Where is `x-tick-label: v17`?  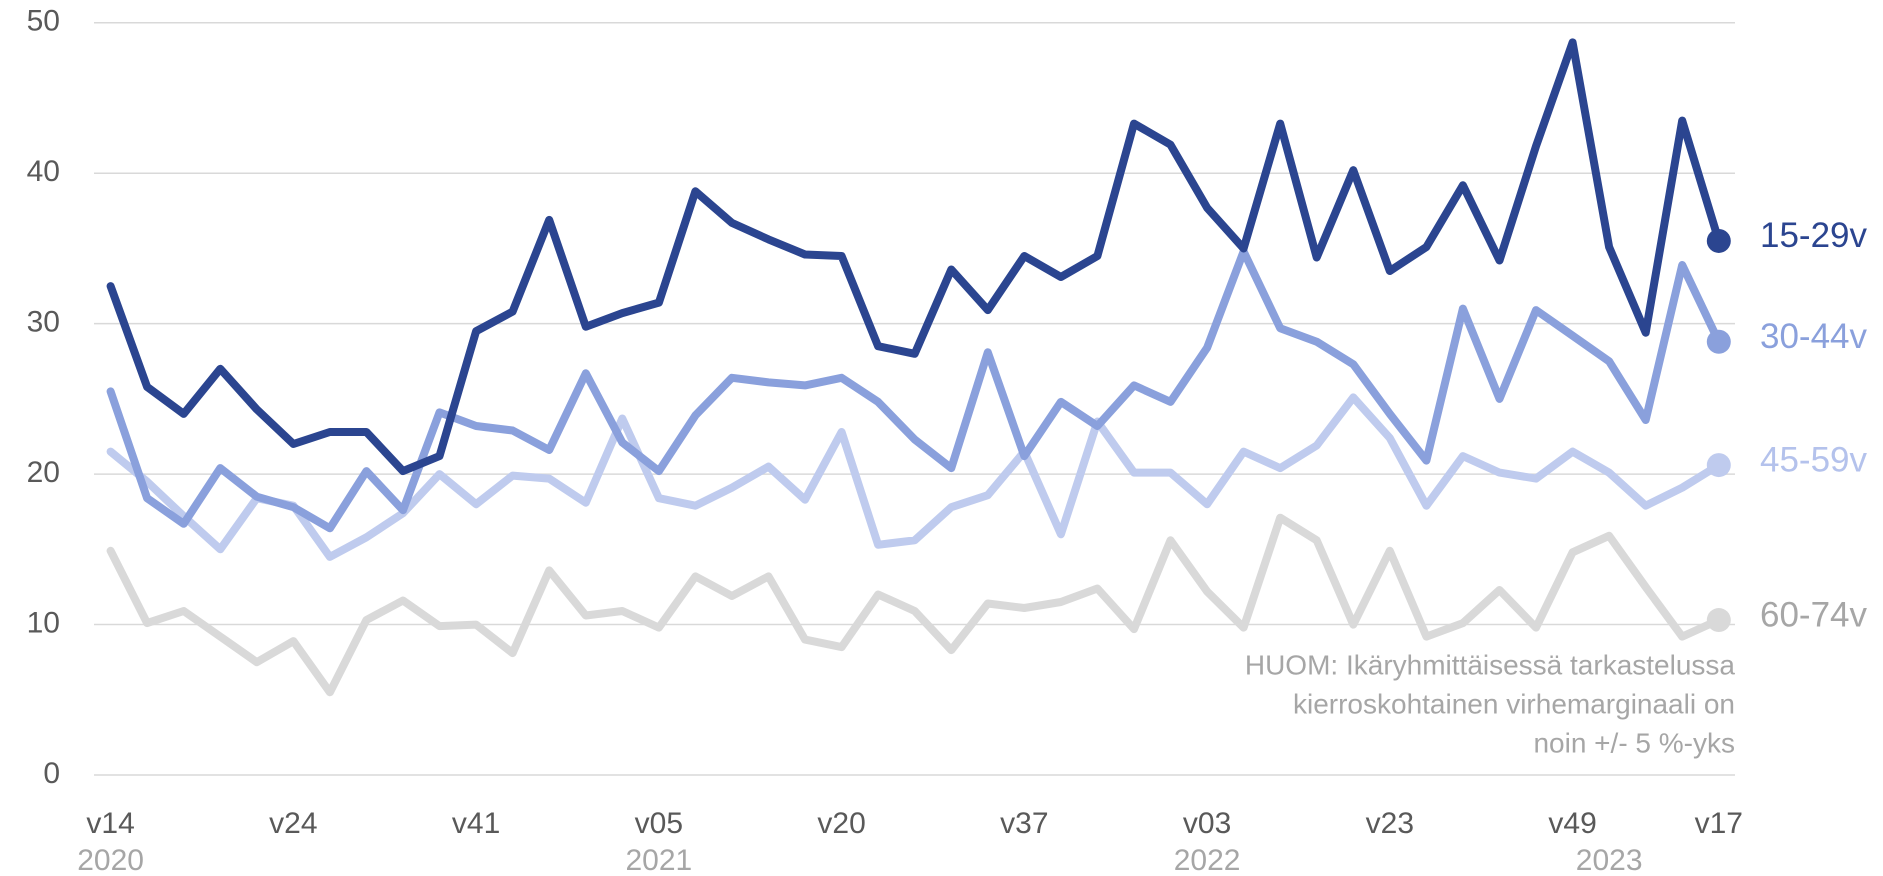 x-tick-label: v17 is located at coordinates (1719, 823).